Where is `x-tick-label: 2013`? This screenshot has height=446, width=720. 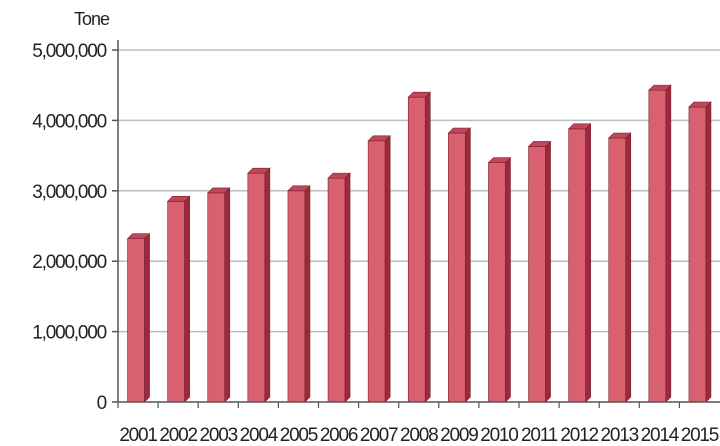 x-tick-label: 2013 is located at coordinates (620, 435).